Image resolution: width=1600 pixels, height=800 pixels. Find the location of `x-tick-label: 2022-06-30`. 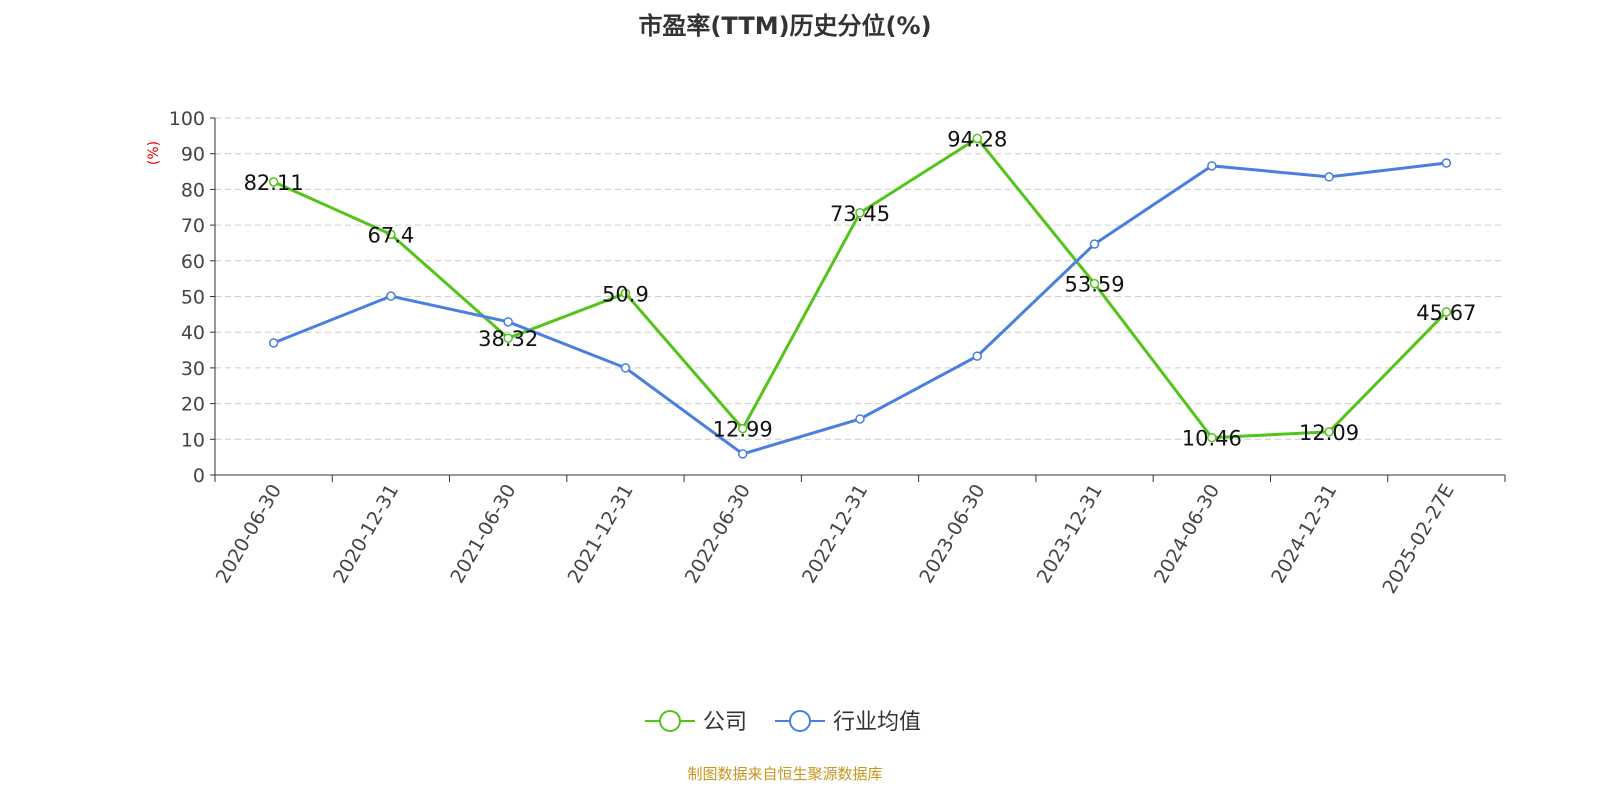

x-tick-label: 2022-06-30 is located at coordinates (718, 534).